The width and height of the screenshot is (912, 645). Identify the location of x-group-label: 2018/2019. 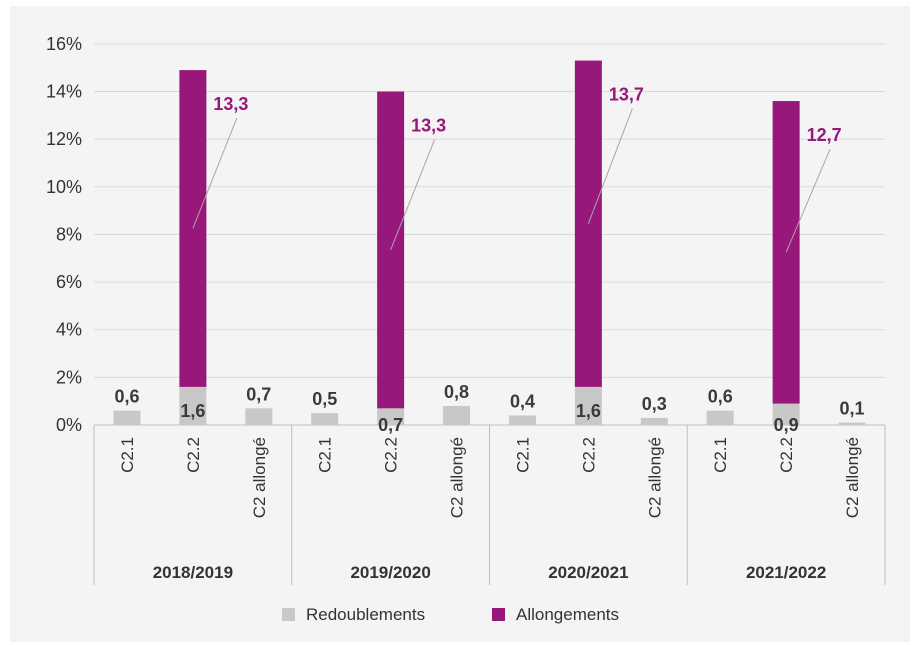
(193, 572).